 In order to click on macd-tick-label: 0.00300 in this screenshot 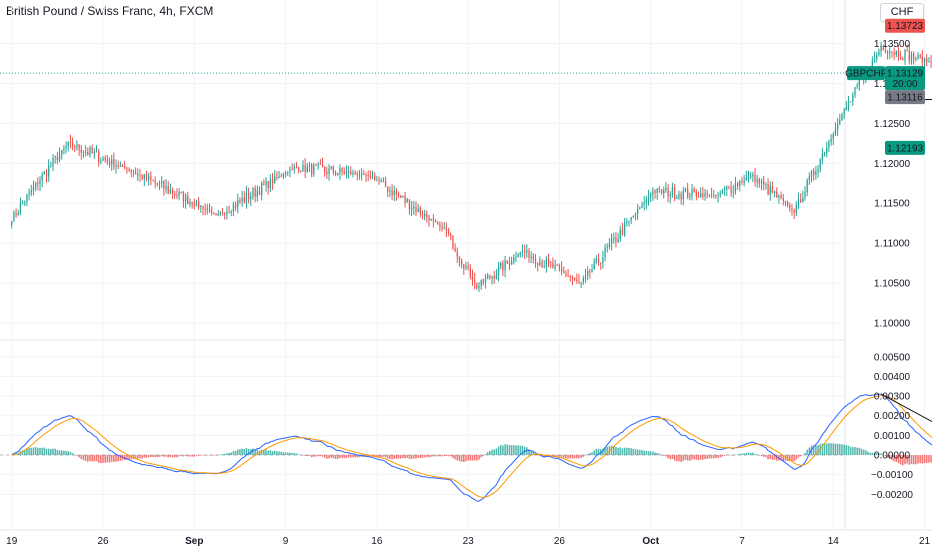, I will do `click(892, 397)`.